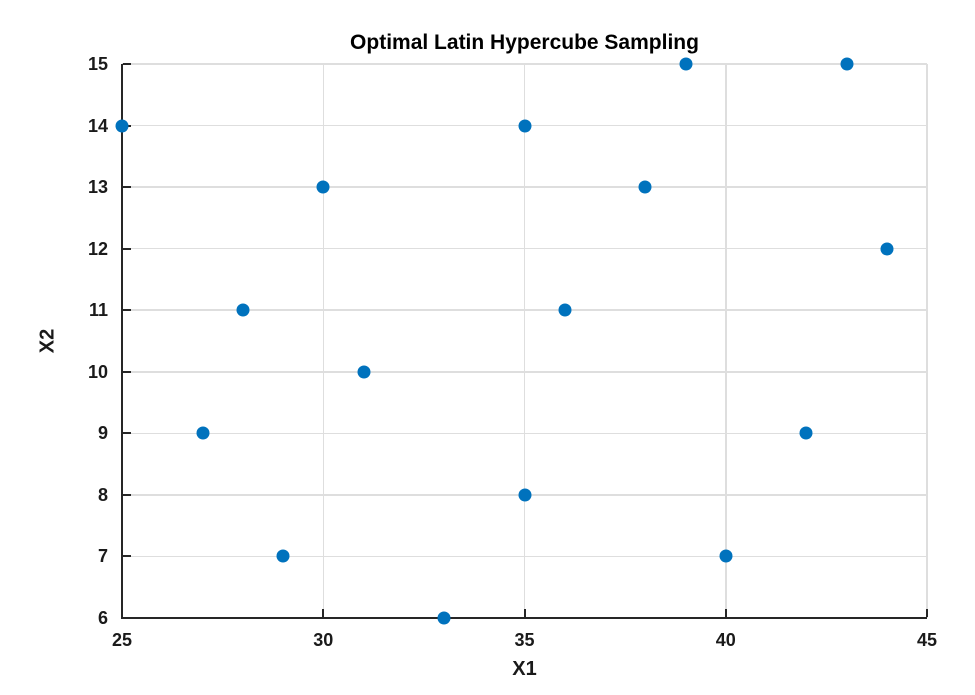 The width and height of the screenshot is (975, 695). What do you see at coordinates (102, 556) in the screenshot?
I see `tick-label-y-7: 7` at bounding box center [102, 556].